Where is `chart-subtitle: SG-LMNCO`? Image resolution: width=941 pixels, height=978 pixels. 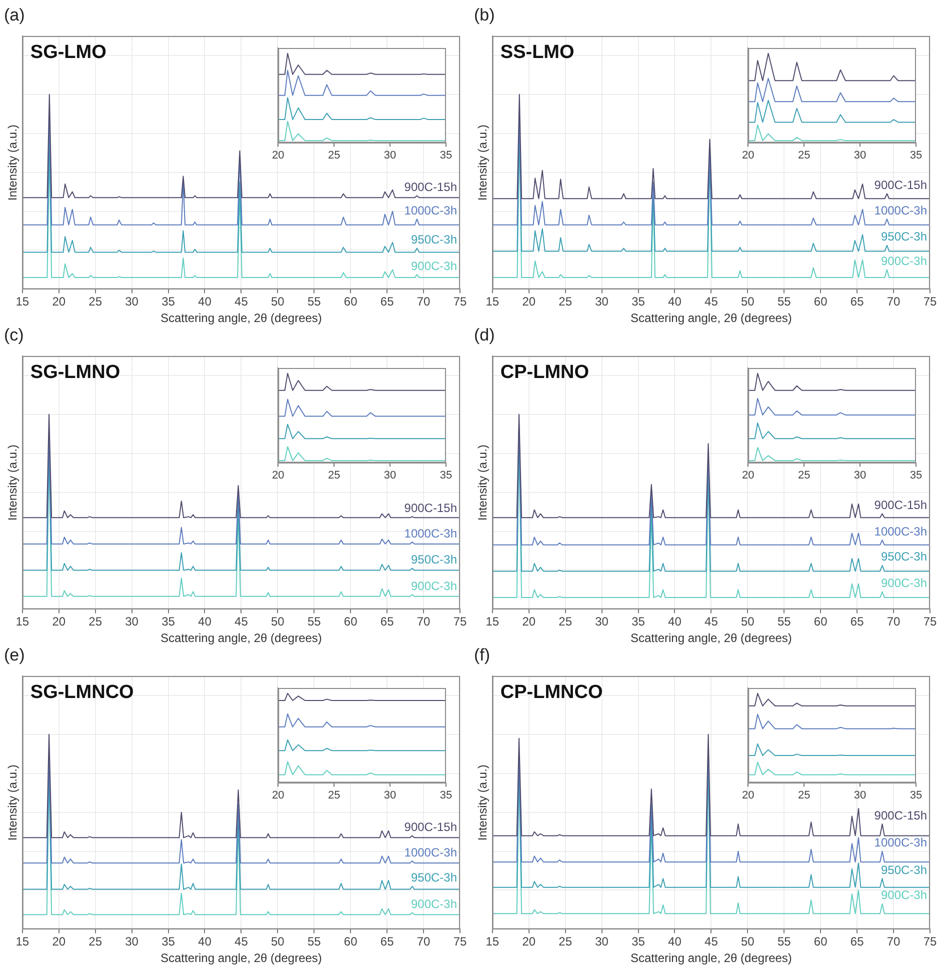
chart-subtitle: SG-LMNCO is located at coordinates (82, 693).